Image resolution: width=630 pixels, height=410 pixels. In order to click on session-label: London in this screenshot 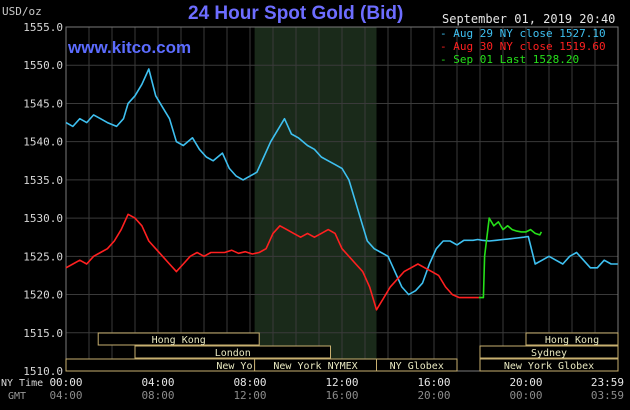, I will do `click(233, 353)`.